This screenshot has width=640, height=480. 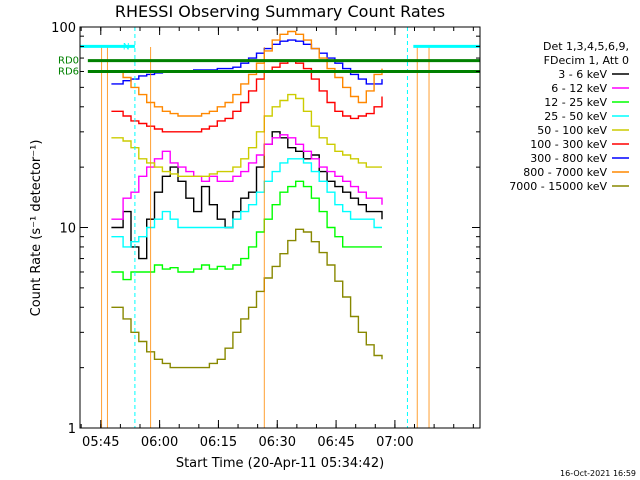 What do you see at coordinates (247, 298) in the screenshot?
I see `series-line-7000-15000-kev` at bounding box center [247, 298].